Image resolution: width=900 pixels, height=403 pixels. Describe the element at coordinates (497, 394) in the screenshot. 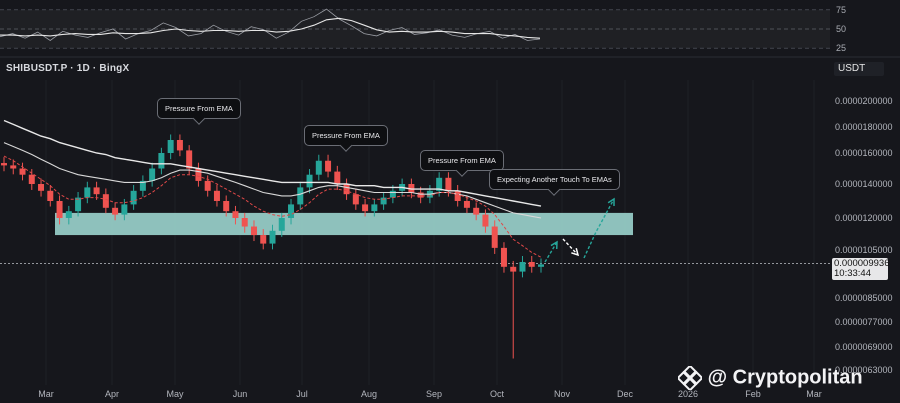

I see `time-tick-label: Oct` at that location.